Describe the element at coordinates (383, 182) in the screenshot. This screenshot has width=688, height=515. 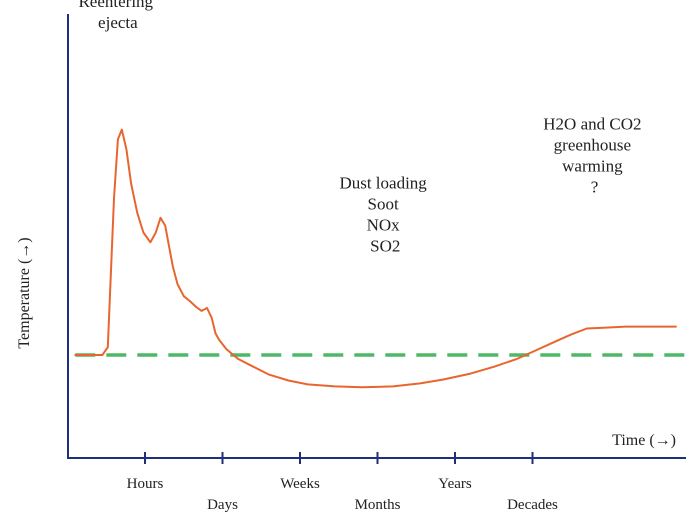
I see `annotation-dust-line-1: Dust loading` at that location.